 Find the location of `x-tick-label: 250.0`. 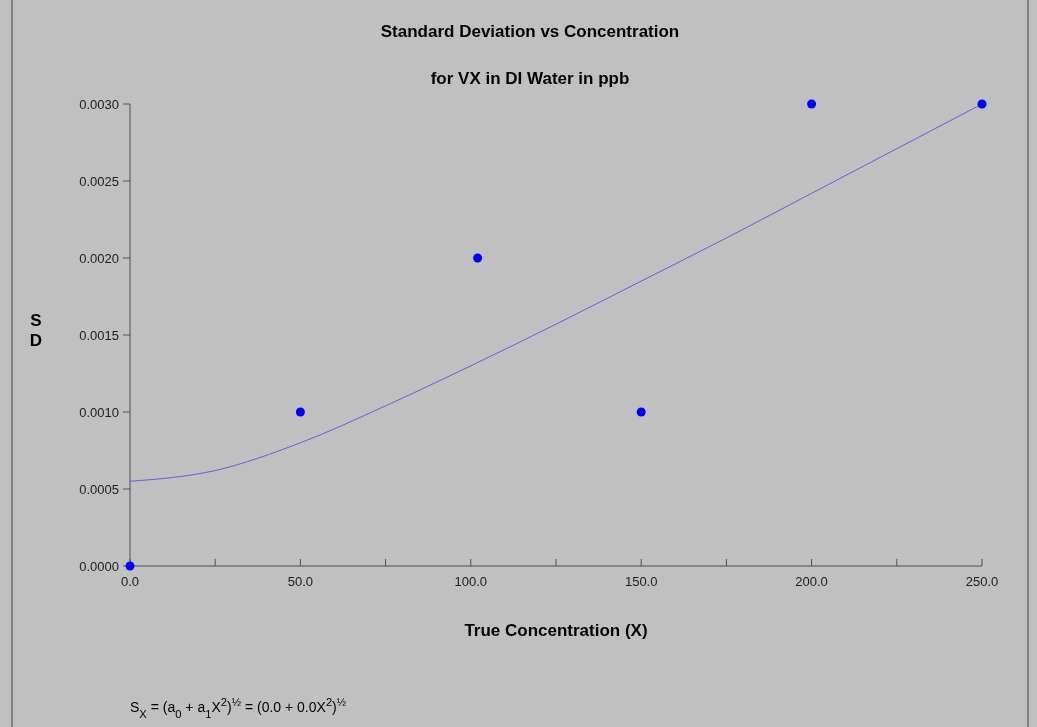

x-tick-label: 250.0 is located at coordinates (982, 581).